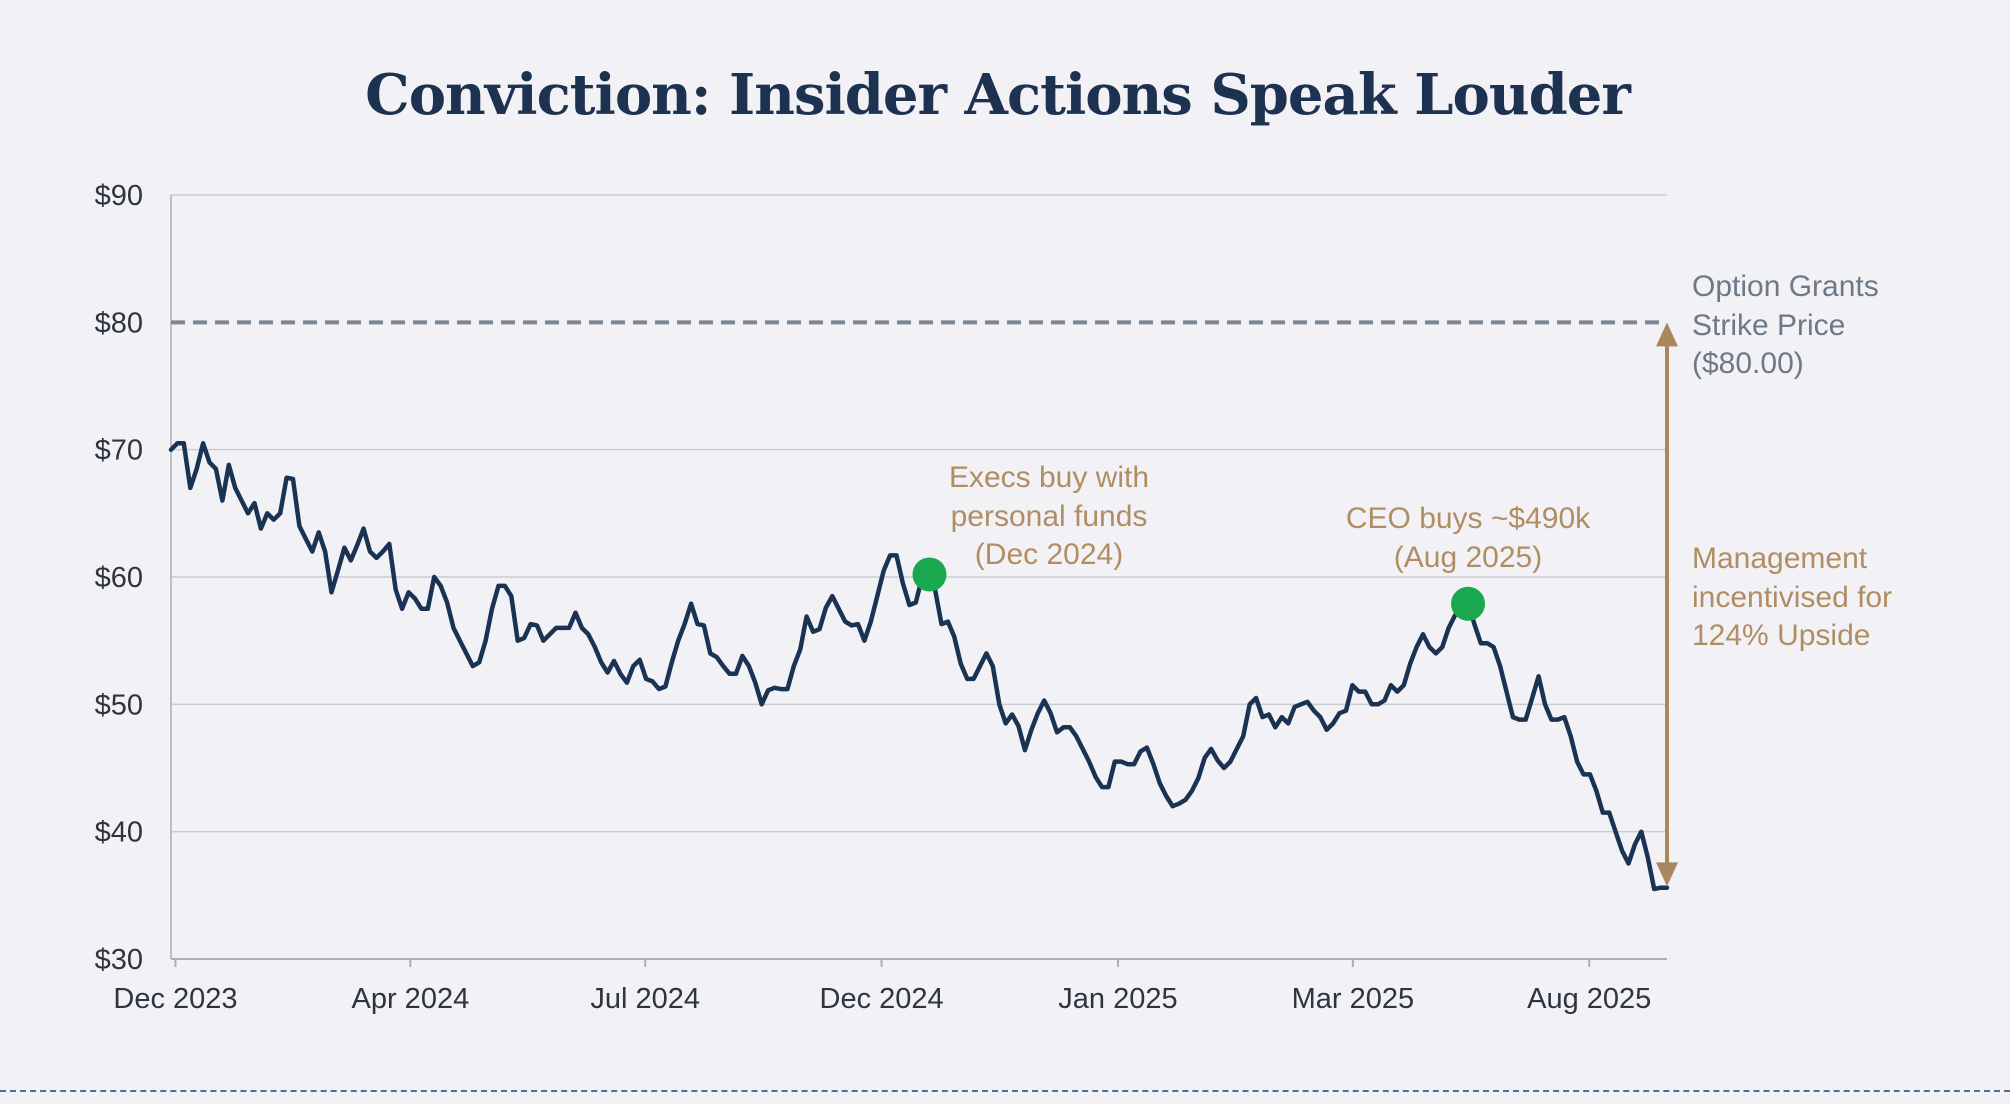 The image size is (2010, 1104). Describe the element at coordinates (1005, 1091) in the screenshot. I see `bottom-divider` at that location.